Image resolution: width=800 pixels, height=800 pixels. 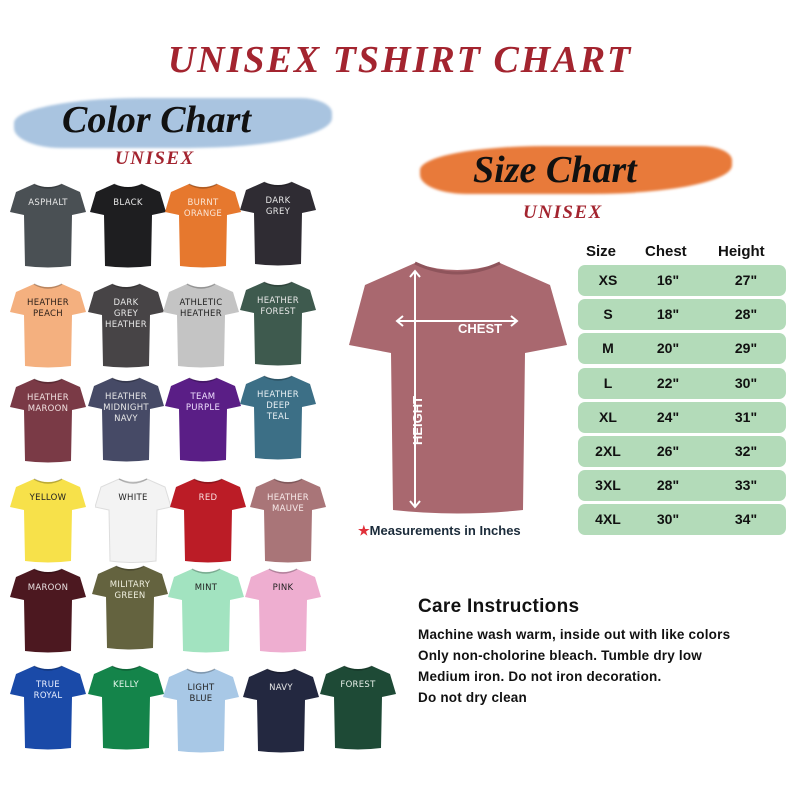 I want to click on header-size: Size, so click(x=601, y=251).